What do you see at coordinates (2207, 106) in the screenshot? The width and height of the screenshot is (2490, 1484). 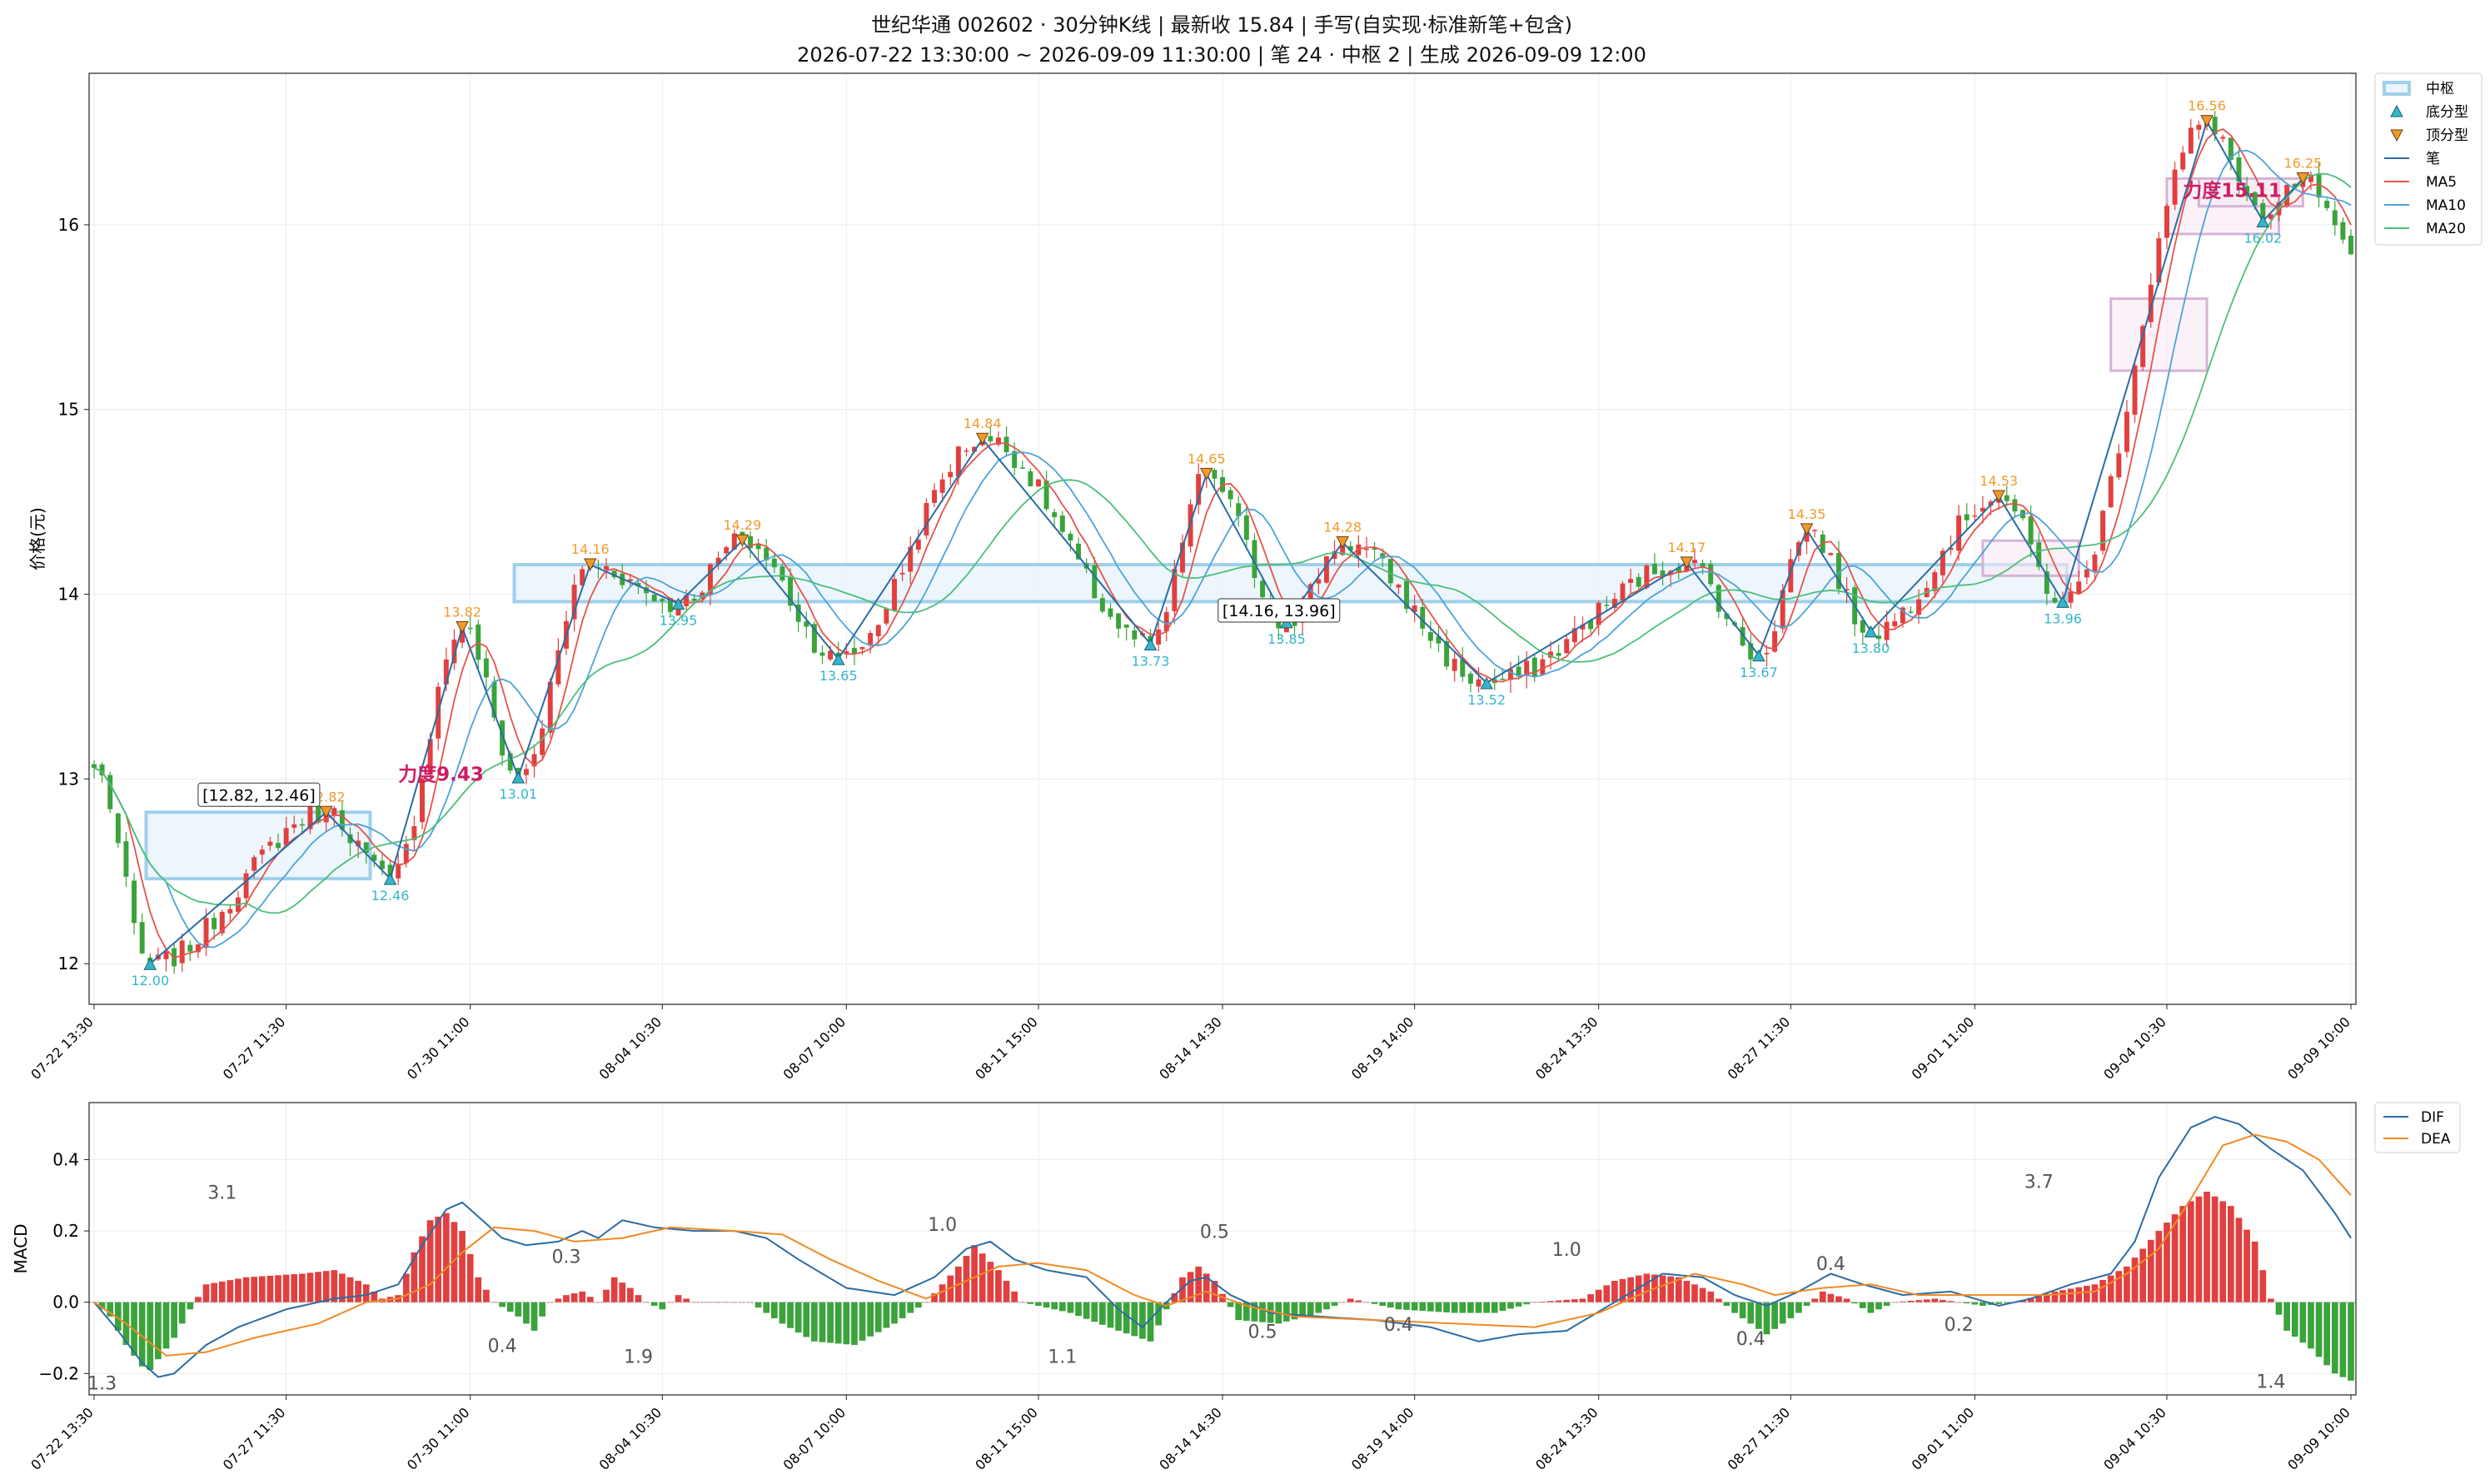 I see `top-fractal-label: 16.56` at bounding box center [2207, 106].